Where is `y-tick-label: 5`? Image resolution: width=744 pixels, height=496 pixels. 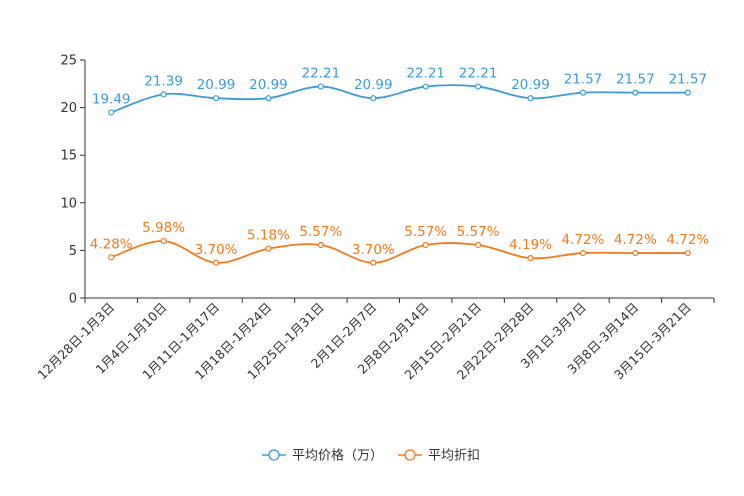
y-tick-label: 5 is located at coordinates (73, 251).